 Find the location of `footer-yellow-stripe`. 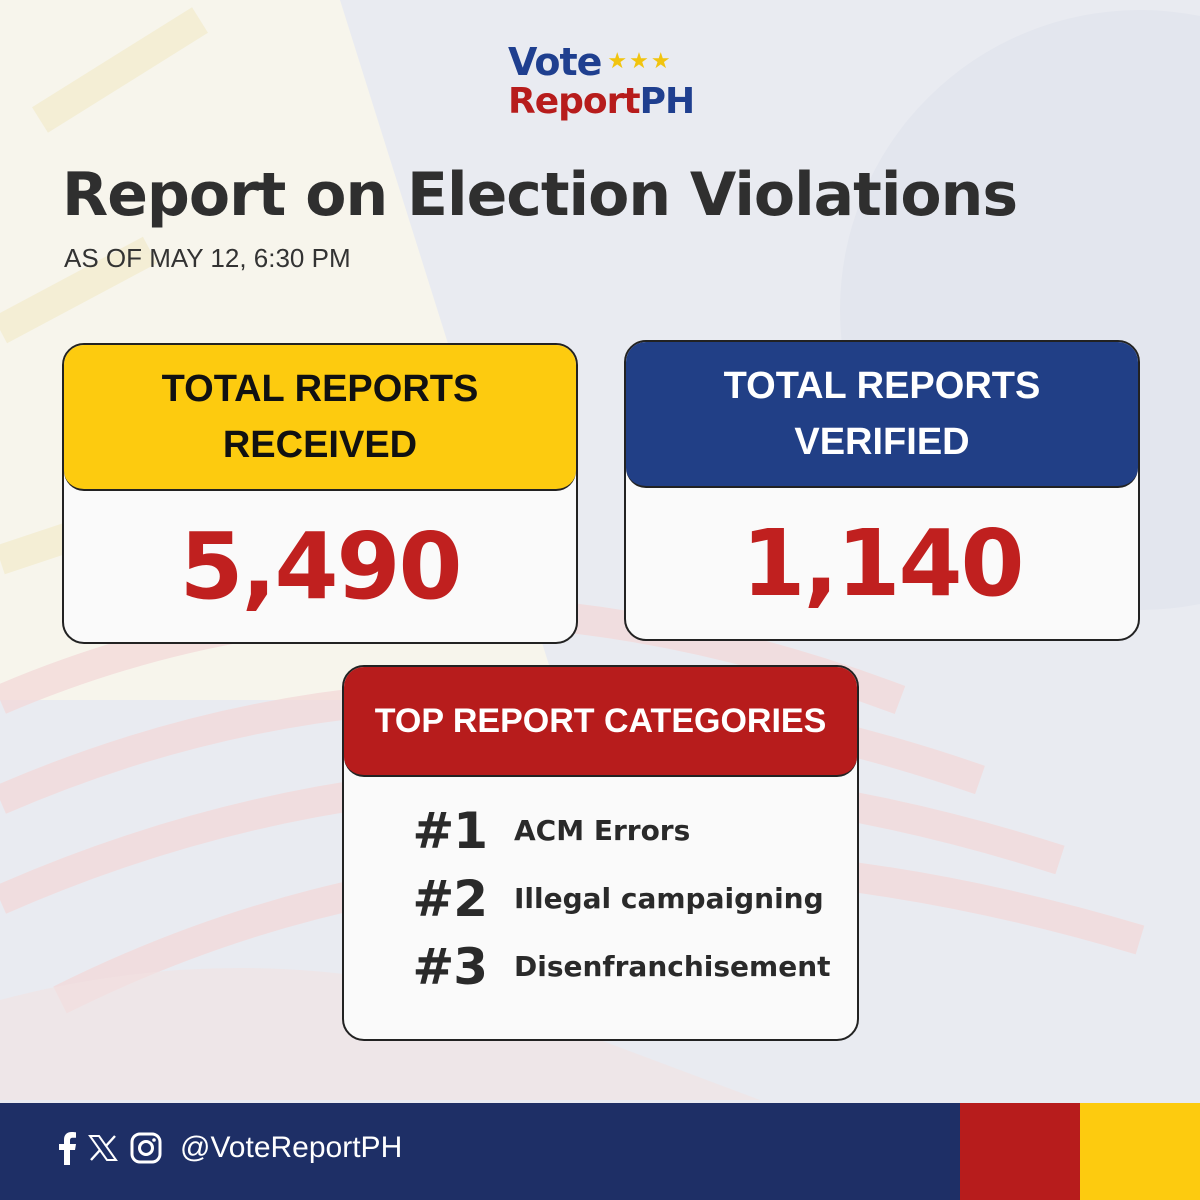

footer-yellow-stripe is located at coordinates (1140, 1151).